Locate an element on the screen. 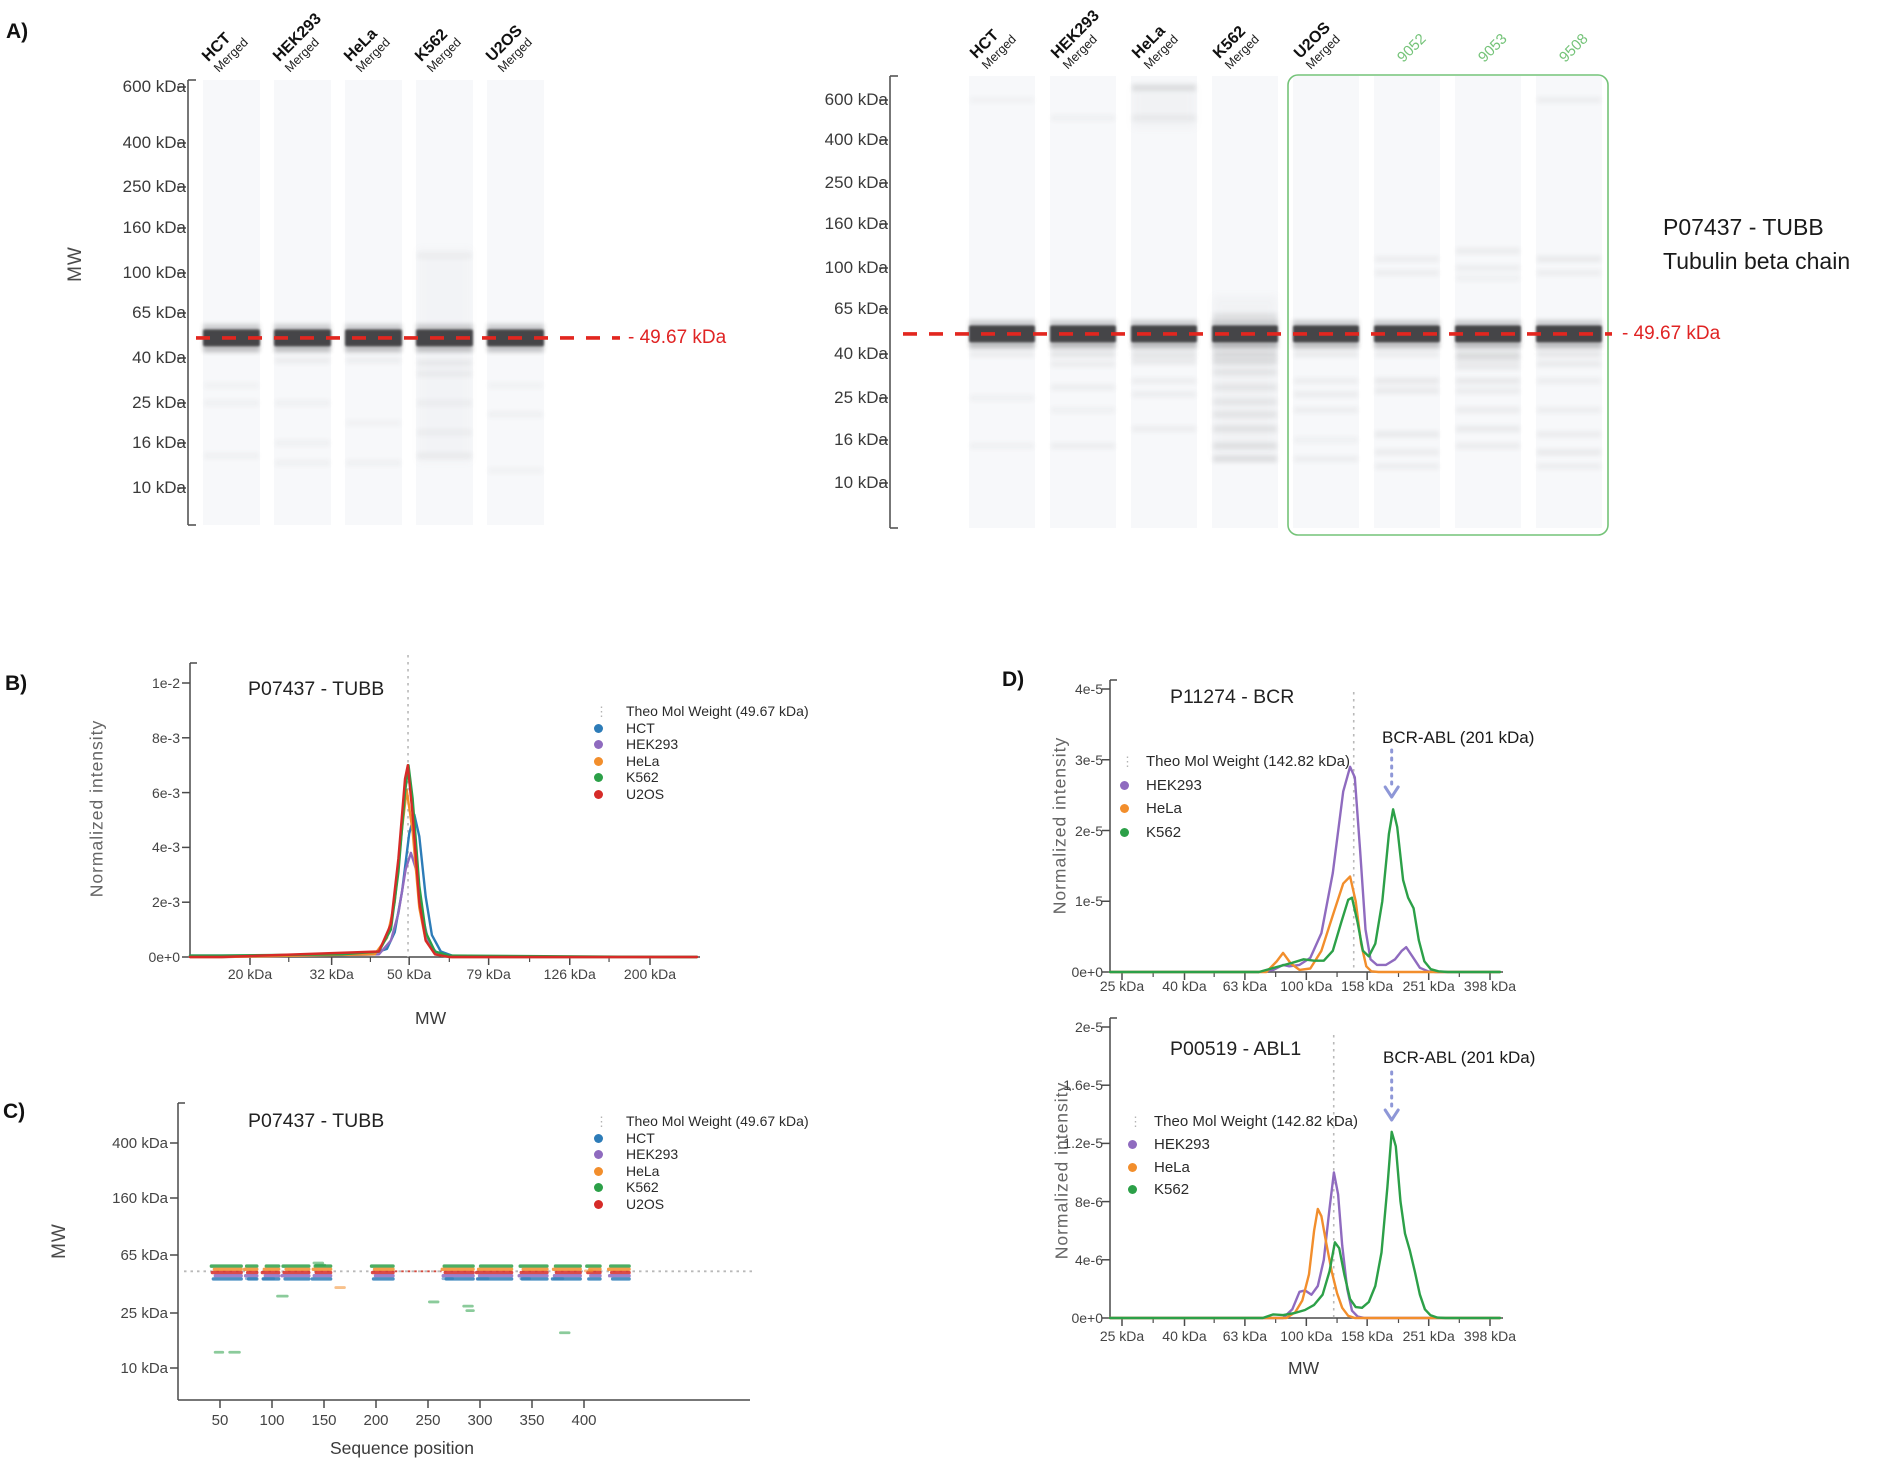  chart-d2-legend-theo-label: Theo Mol Weight (142.82 kDa) is located at coordinates (1256, 1121).